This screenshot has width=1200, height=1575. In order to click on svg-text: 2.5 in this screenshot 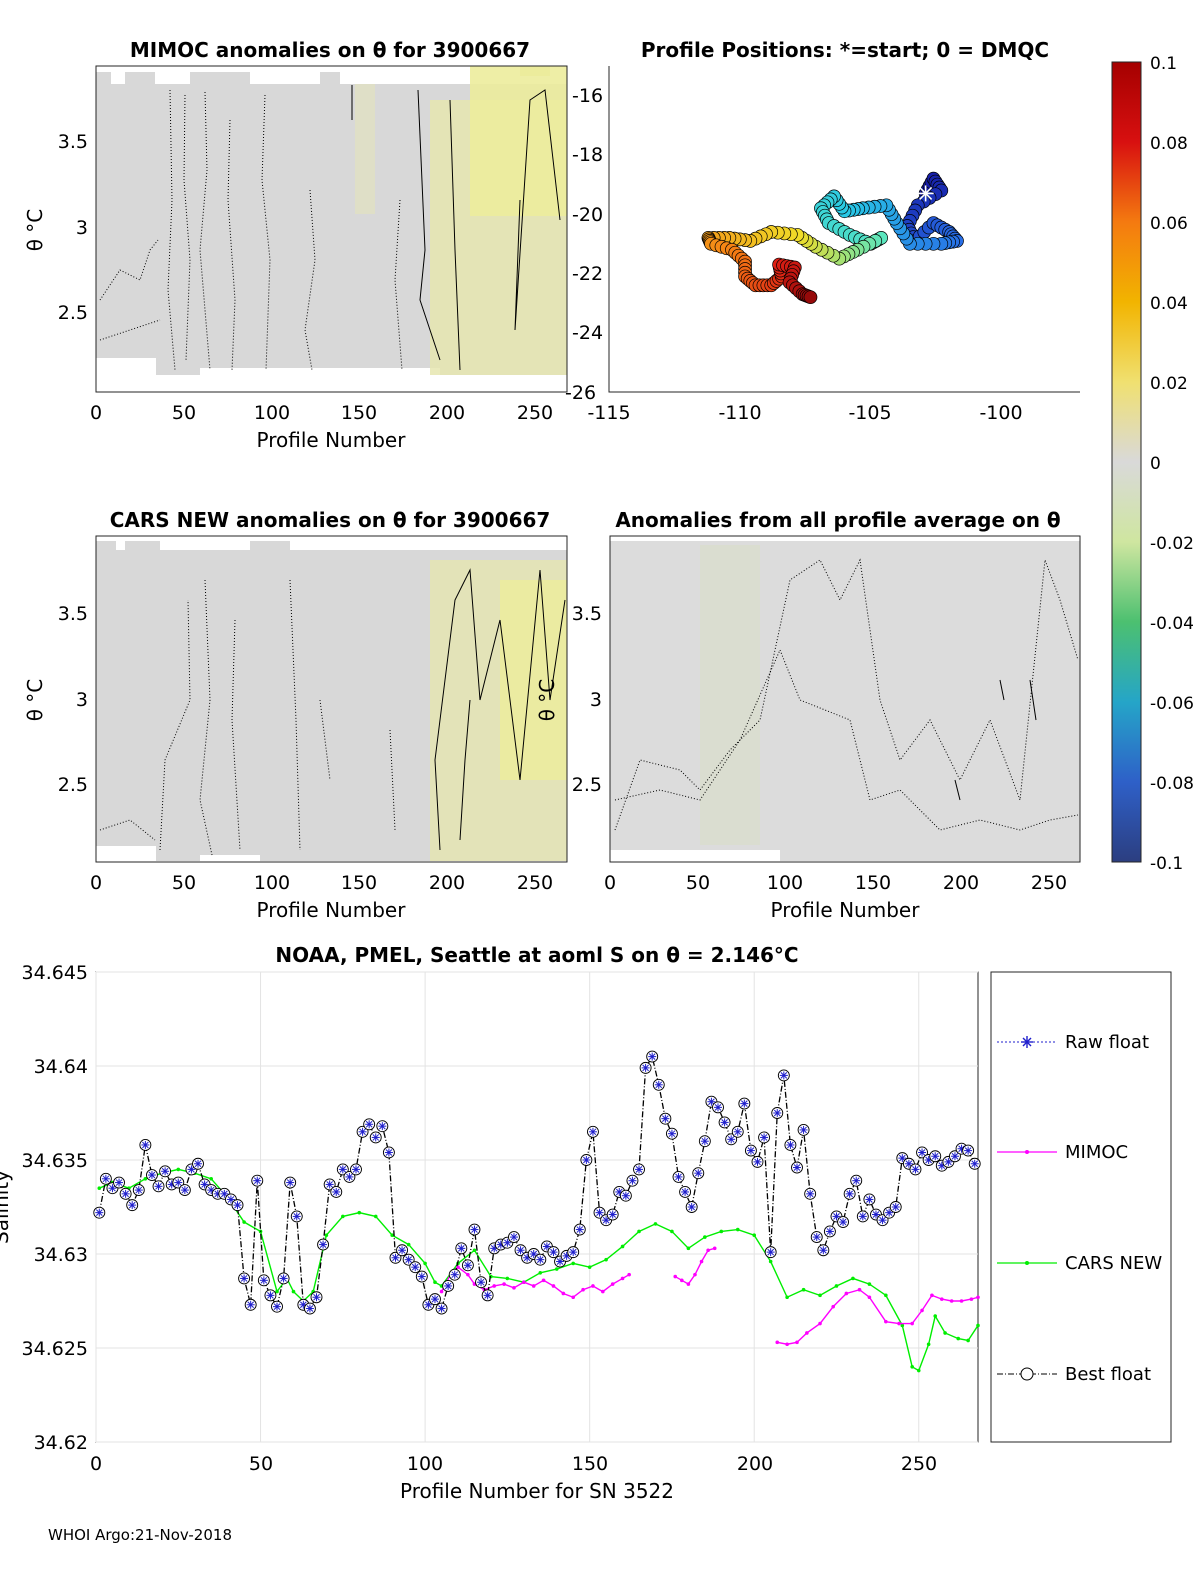, I will do `click(73, 785)`.